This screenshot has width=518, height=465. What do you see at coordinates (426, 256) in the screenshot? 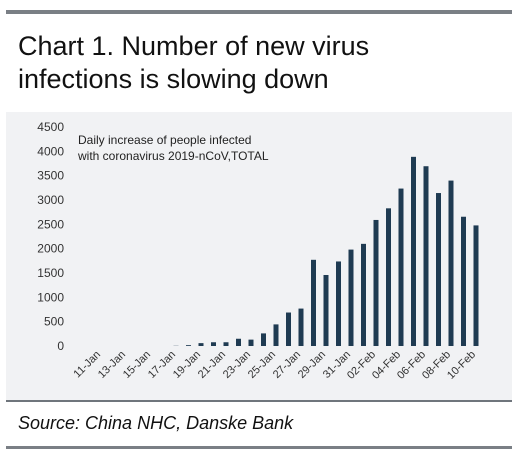
I see `bar-06-Feb` at bounding box center [426, 256].